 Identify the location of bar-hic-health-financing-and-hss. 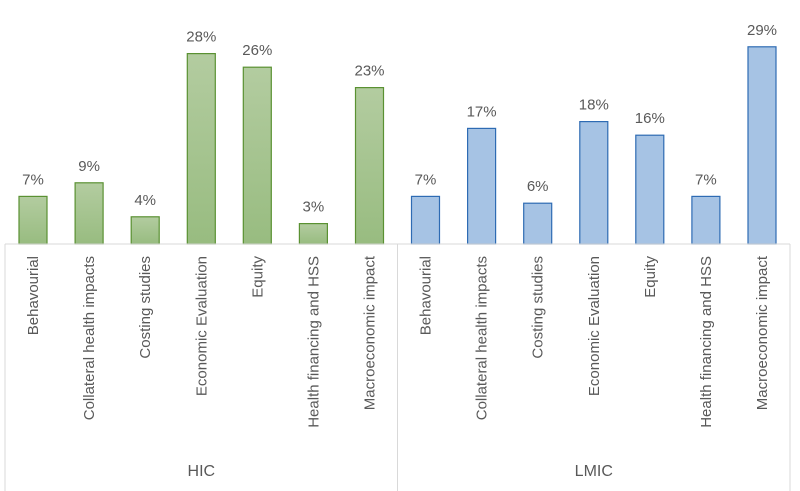
(313, 234).